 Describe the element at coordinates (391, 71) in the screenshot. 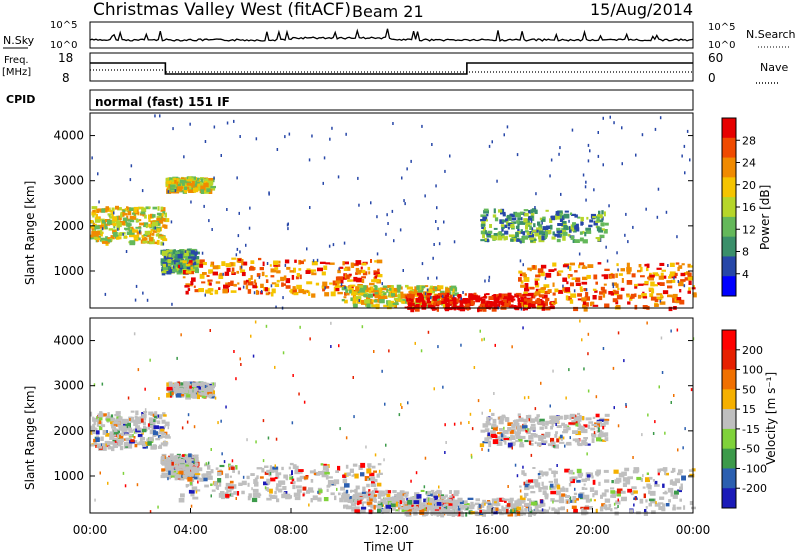

I see `nave-line` at that location.